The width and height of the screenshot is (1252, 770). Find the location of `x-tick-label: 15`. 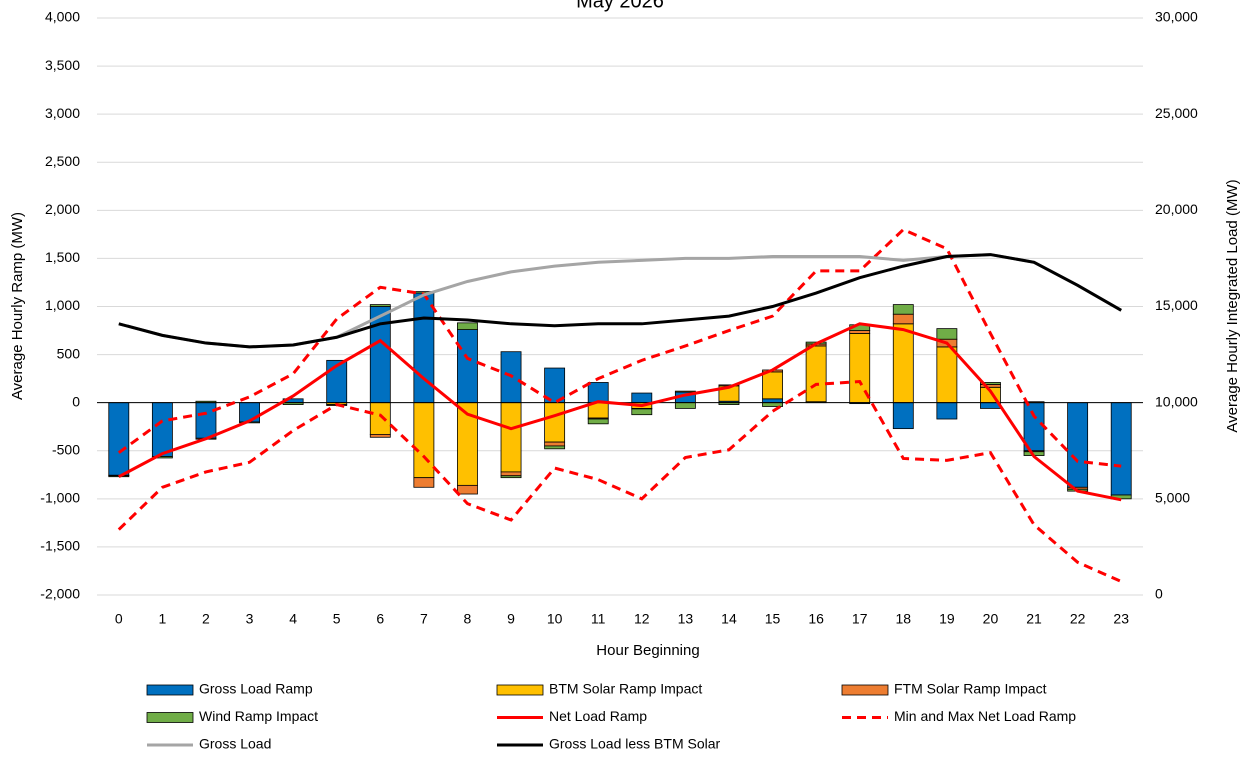

x-tick-label: 15 is located at coordinates (773, 619).